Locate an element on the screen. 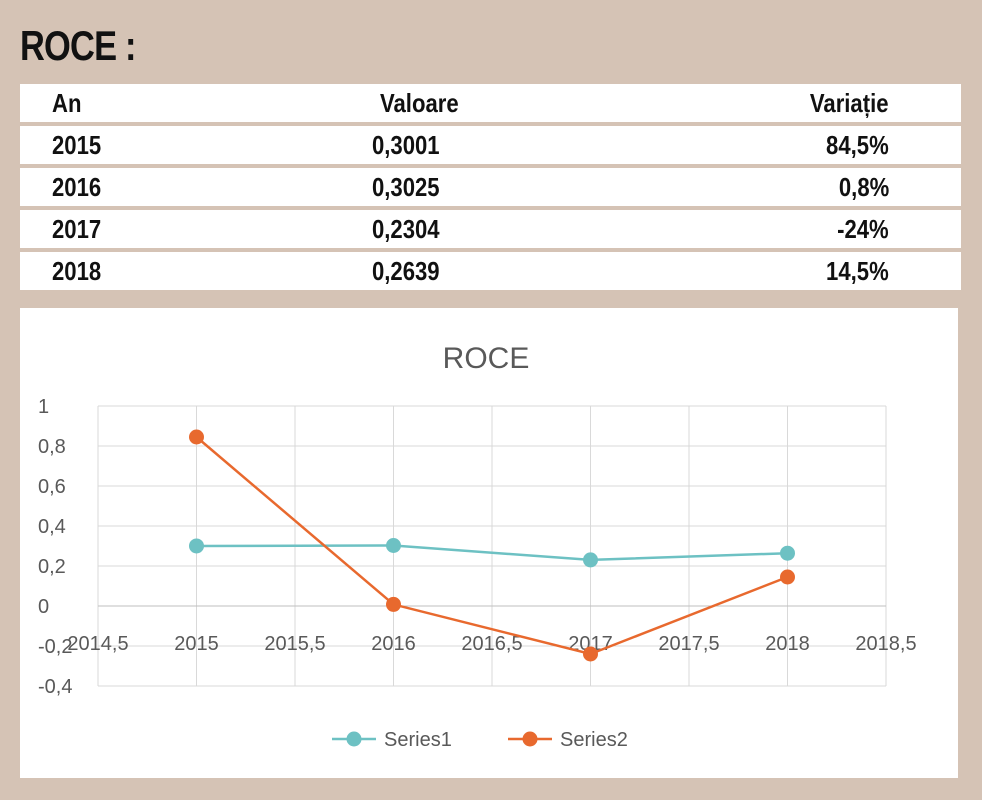 Image resolution: width=982 pixels, height=800 pixels. cell-year: 2016 is located at coordinates (77, 187).